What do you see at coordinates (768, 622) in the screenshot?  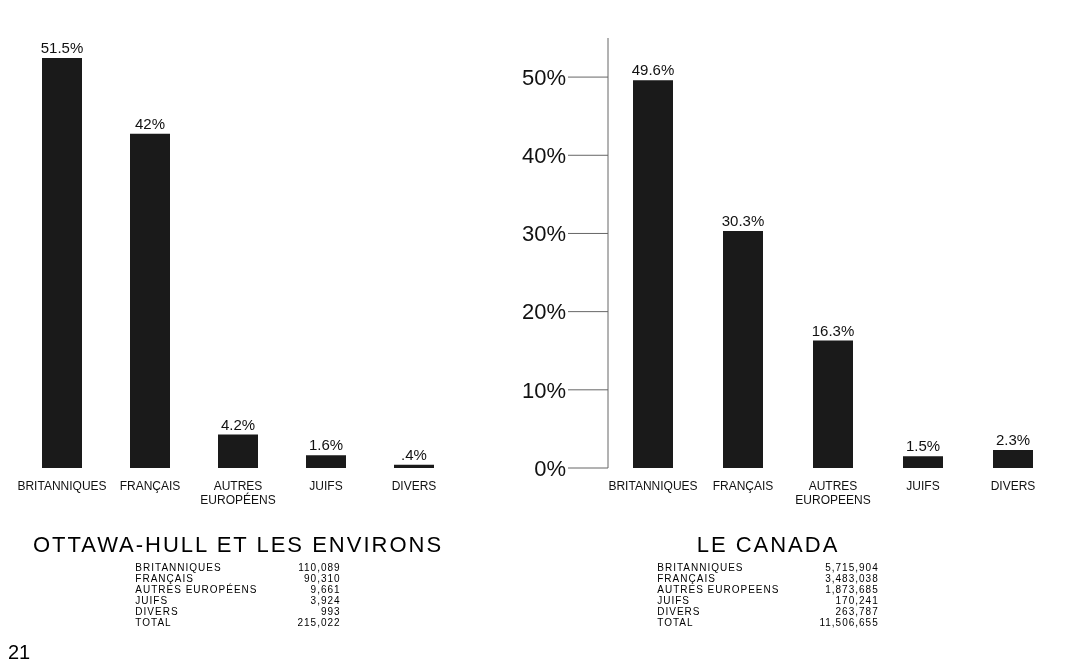 I see `text: TOTAL 11,506,655` at bounding box center [768, 622].